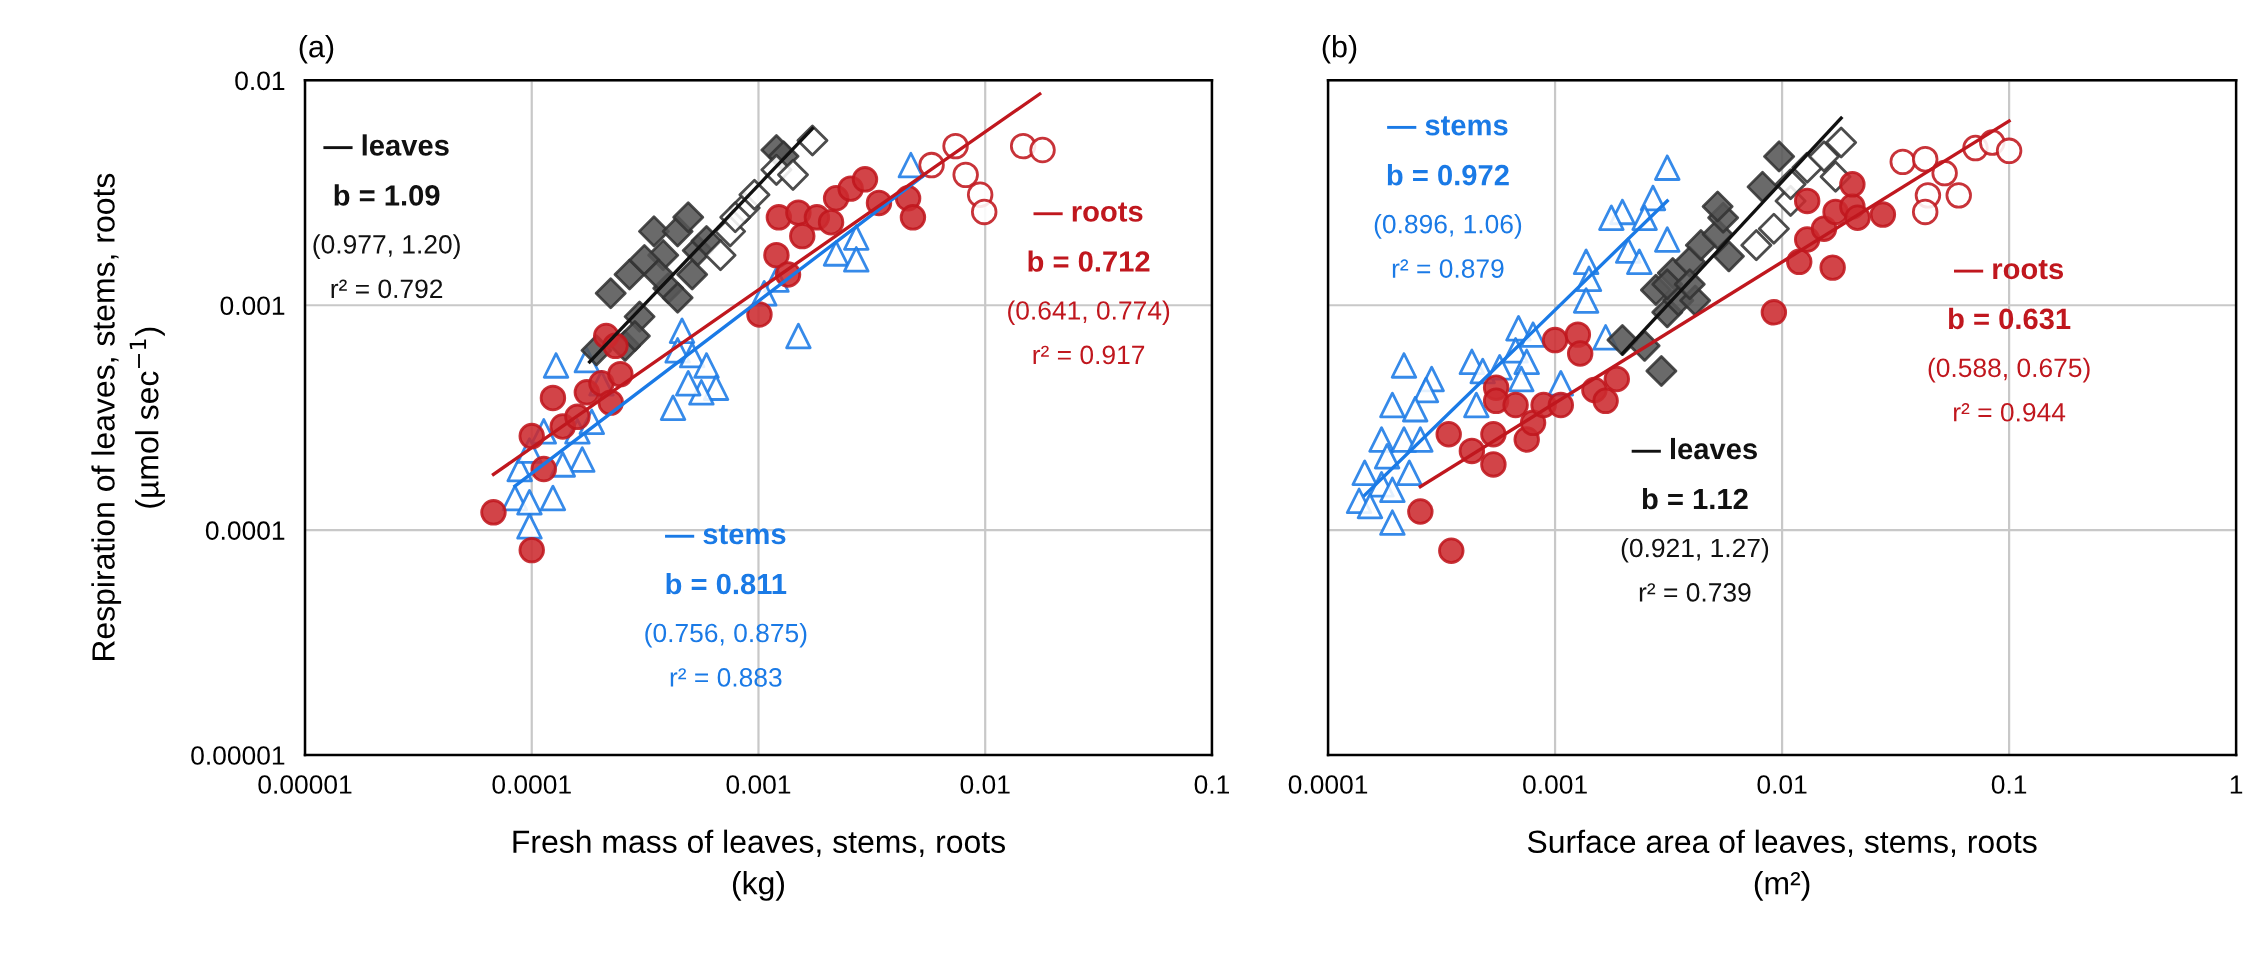 This screenshot has height=968, width=2246. What do you see at coordinates (2009, 340) in the screenshot?
I see `annotation: — roots b = 0.631 (0.588, 0.675) r² = 0.944` at bounding box center [2009, 340].